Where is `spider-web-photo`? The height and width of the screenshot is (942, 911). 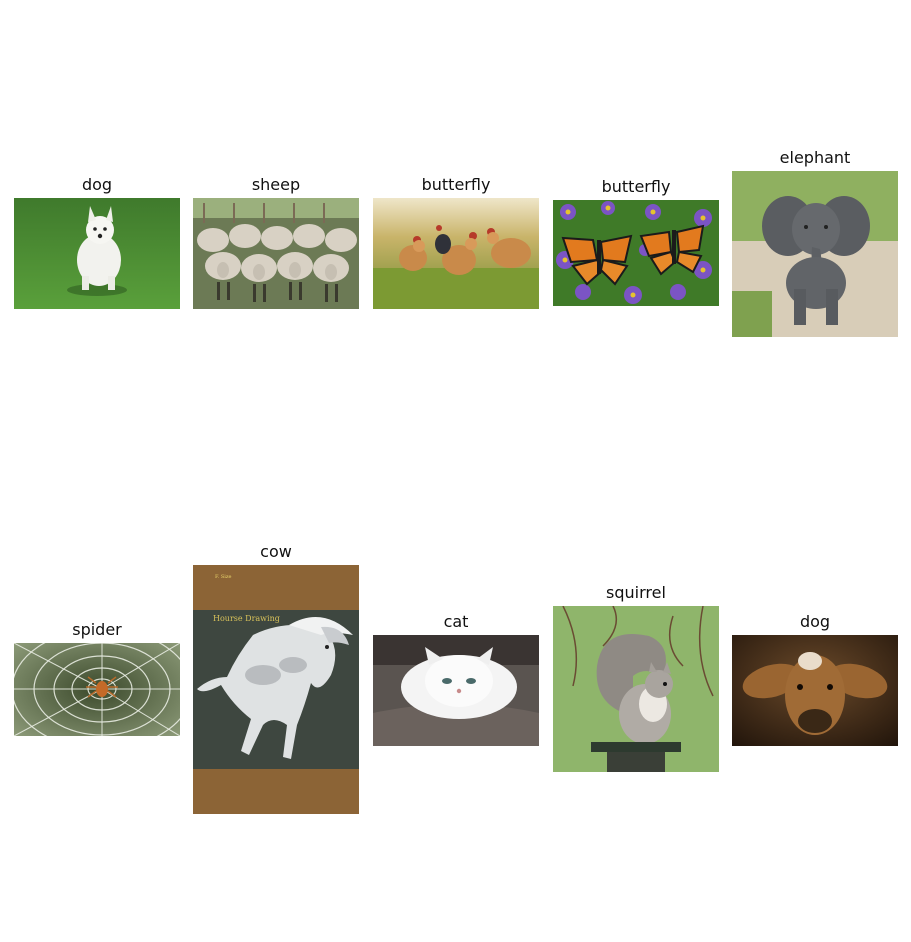 spider-web-photo is located at coordinates (97, 689).